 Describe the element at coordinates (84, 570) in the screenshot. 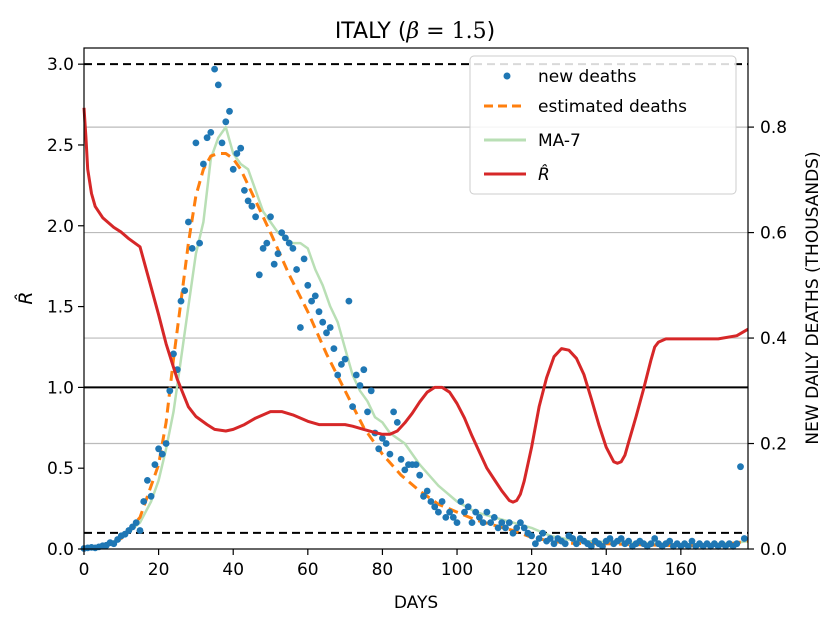

I see `x-tick-label: 0` at that location.